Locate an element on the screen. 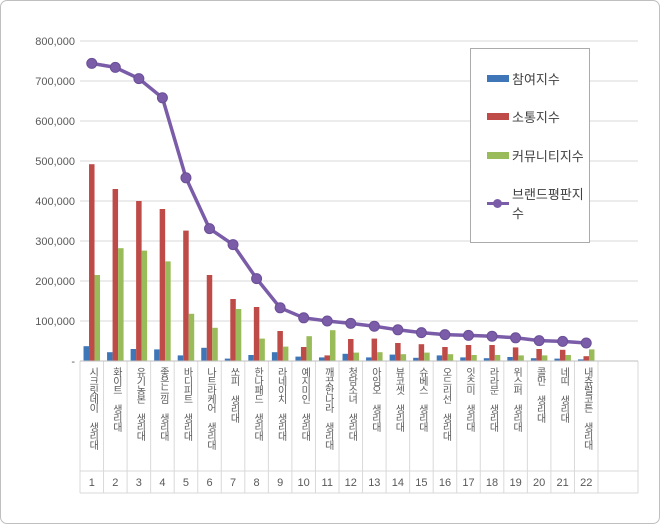 This screenshot has width=660, height=524. y-tick-label: 600,000 is located at coordinates (55, 122).